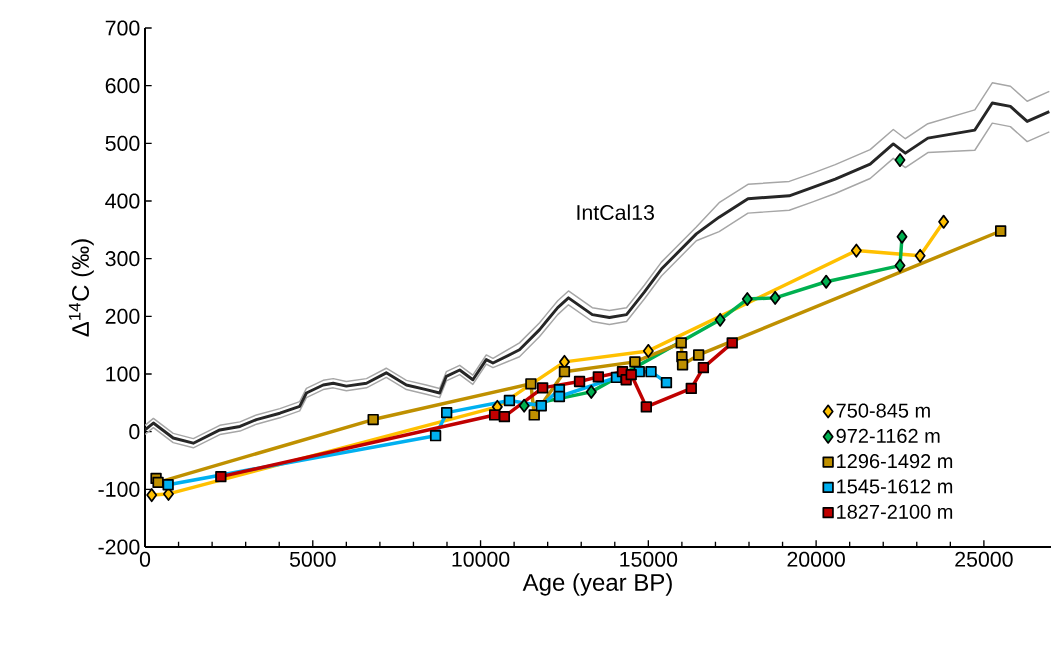  Describe the element at coordinates (119, 547) in the screenshot. I see `y-tick-label: -200` at that location.